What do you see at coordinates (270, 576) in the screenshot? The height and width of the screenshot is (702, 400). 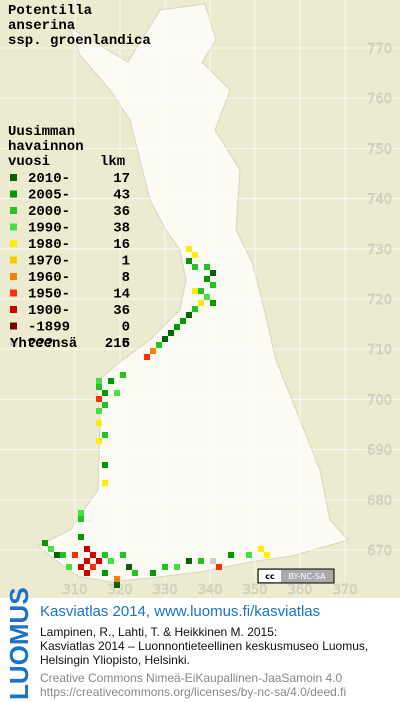 I see `cc-text: cc` at bounding box center [270, 576].